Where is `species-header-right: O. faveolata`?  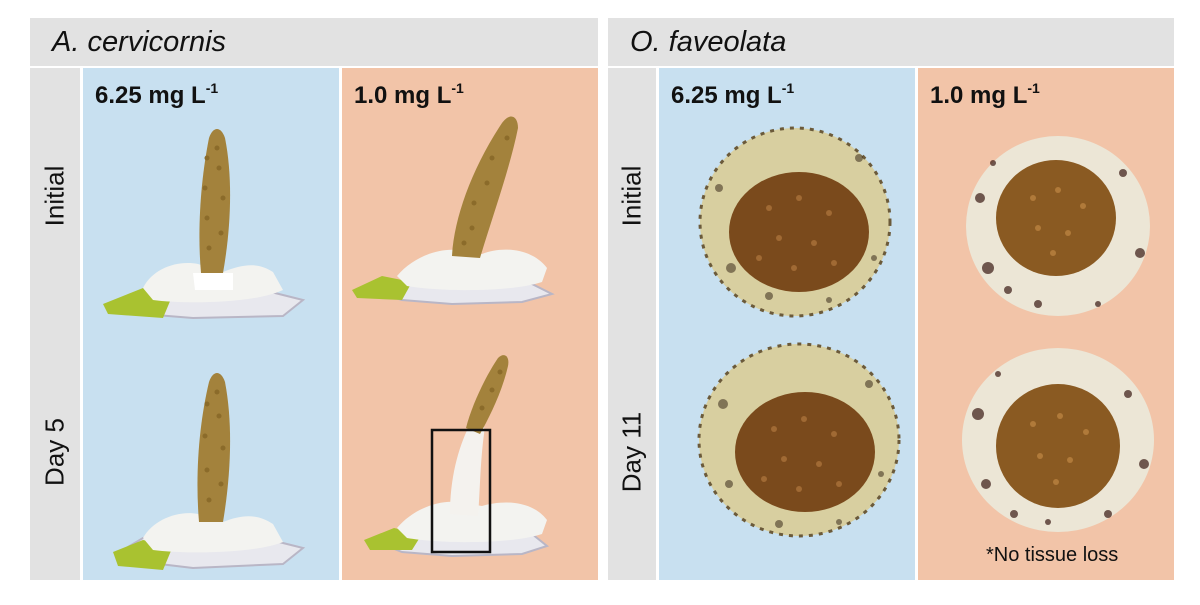 species-header-right: O. faveolata is located at coordinates (891, 42).